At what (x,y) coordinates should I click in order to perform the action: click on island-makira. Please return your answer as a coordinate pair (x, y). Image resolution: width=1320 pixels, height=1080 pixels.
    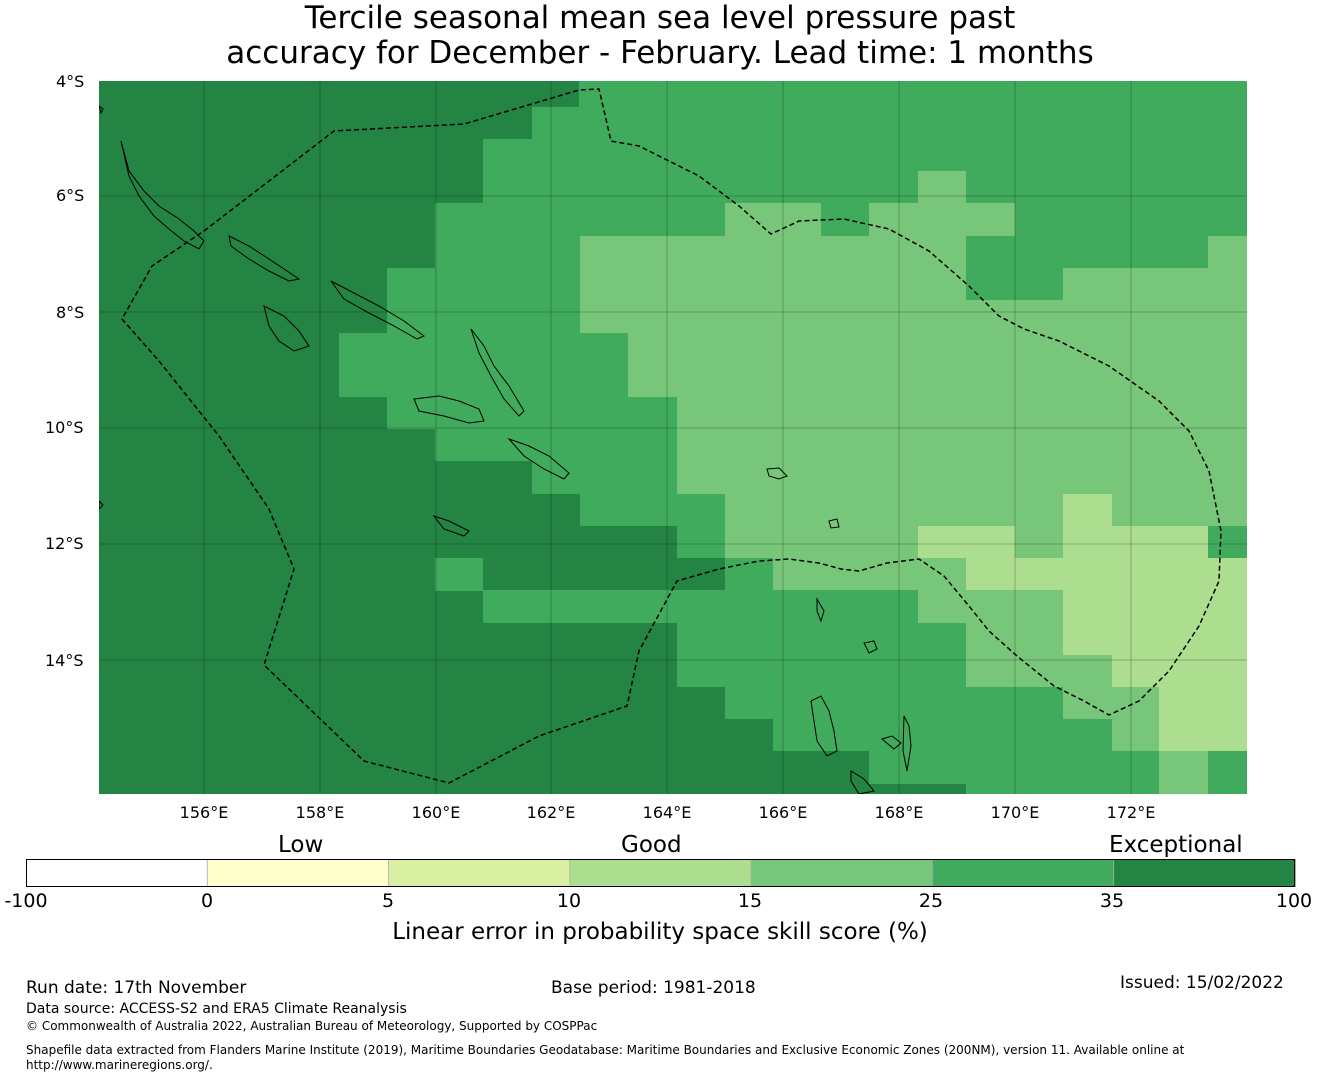
    Looking at the image, I should click on (538, 458).